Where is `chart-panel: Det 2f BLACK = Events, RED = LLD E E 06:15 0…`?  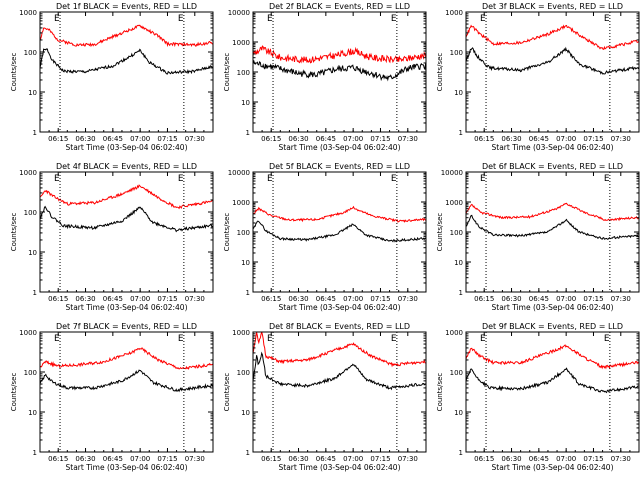 chart-panel: Det 2f BLACK = Events, RED = LLD E E 06:15 0… is located at coordinates (325, 77).